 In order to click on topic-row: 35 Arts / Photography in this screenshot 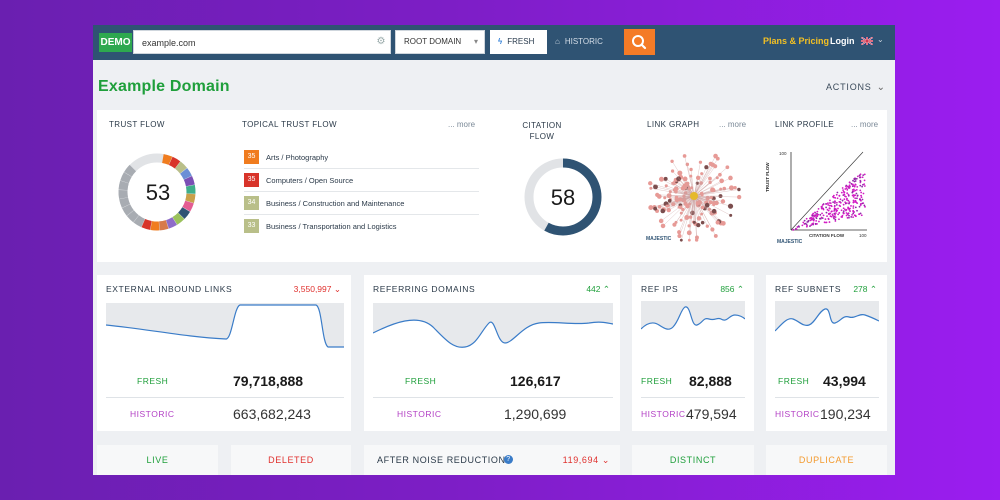, I will do `click(361, 158)`.